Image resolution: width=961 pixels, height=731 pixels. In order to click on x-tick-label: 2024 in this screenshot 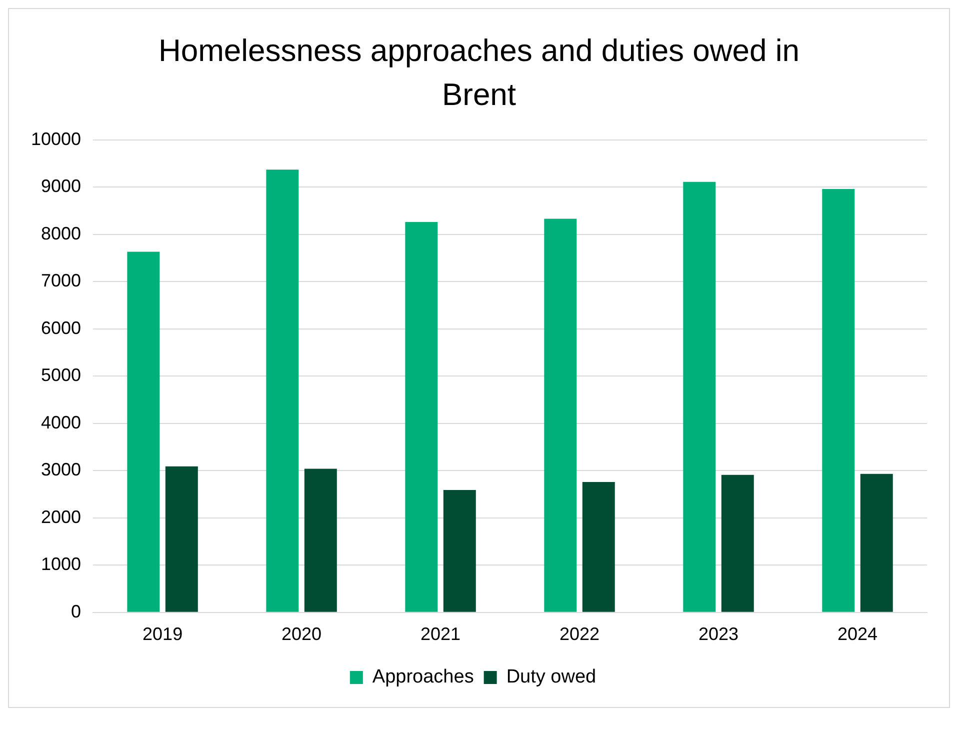, I will do `click(857, 634)`.